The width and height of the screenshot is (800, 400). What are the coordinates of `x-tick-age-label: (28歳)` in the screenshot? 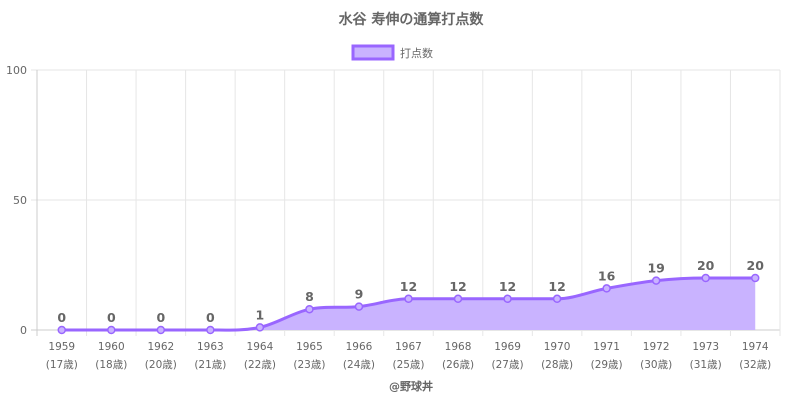 It's located at (557, 365).